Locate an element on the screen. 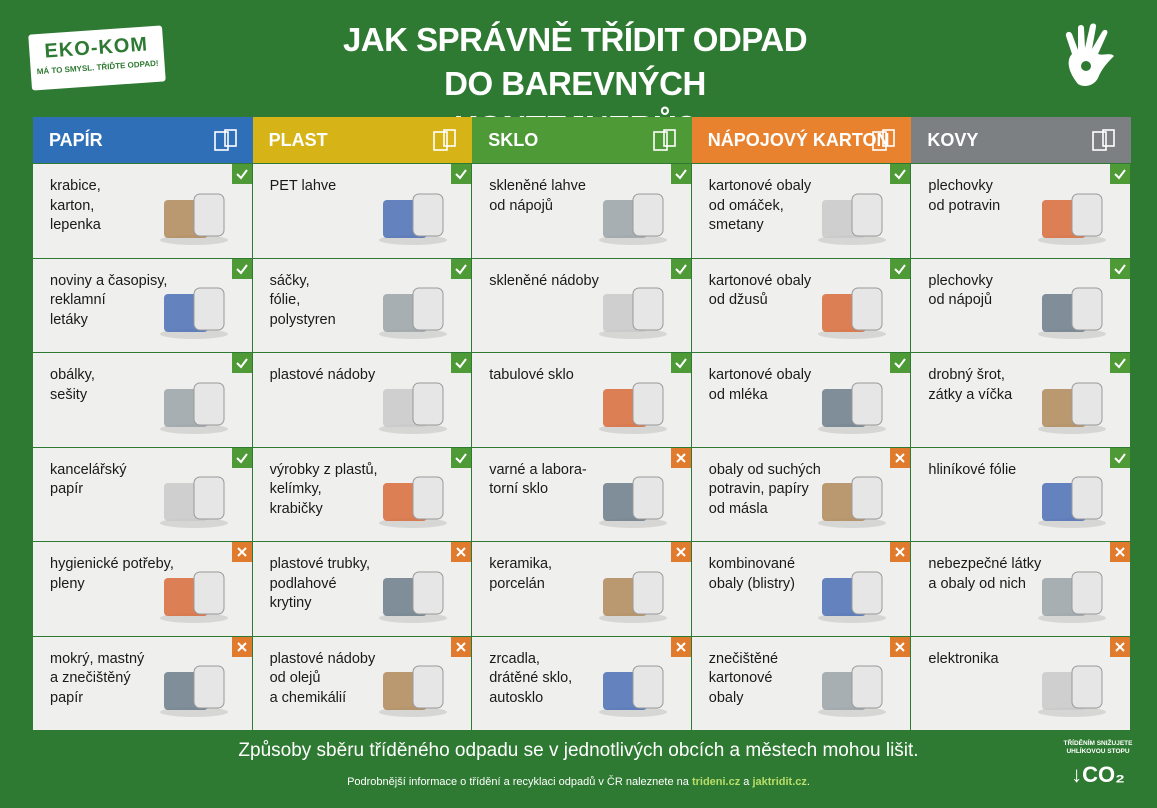 The height and width of the screenshot is (808, 1157). item-cell: krabice, karton, lepenka is located at coordinates (143, 210).